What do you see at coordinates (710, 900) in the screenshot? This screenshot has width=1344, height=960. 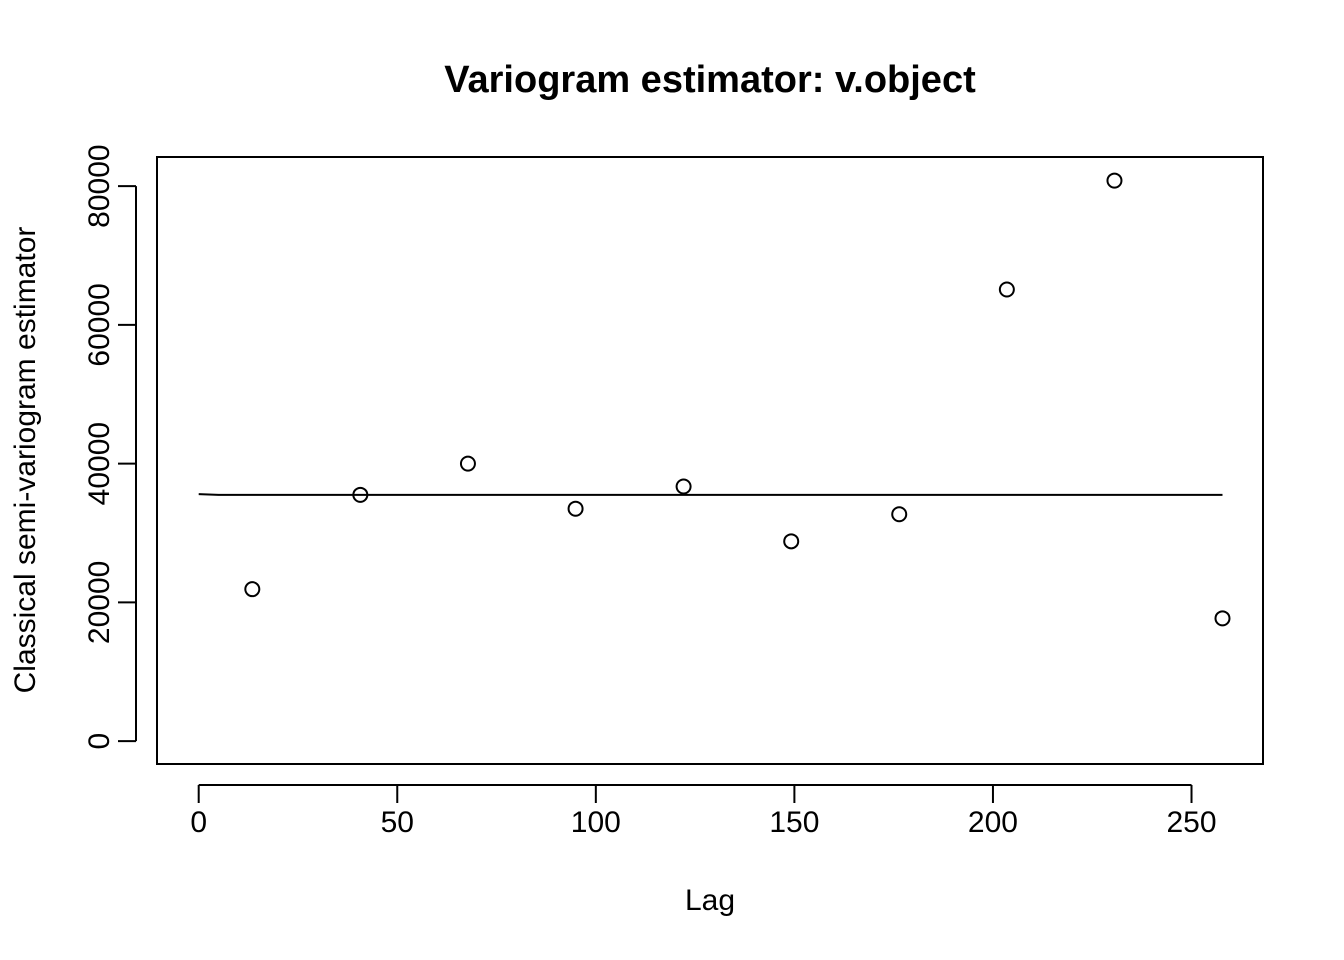 I see `x-axis-label: Lag` at bounding box center [710, 900].